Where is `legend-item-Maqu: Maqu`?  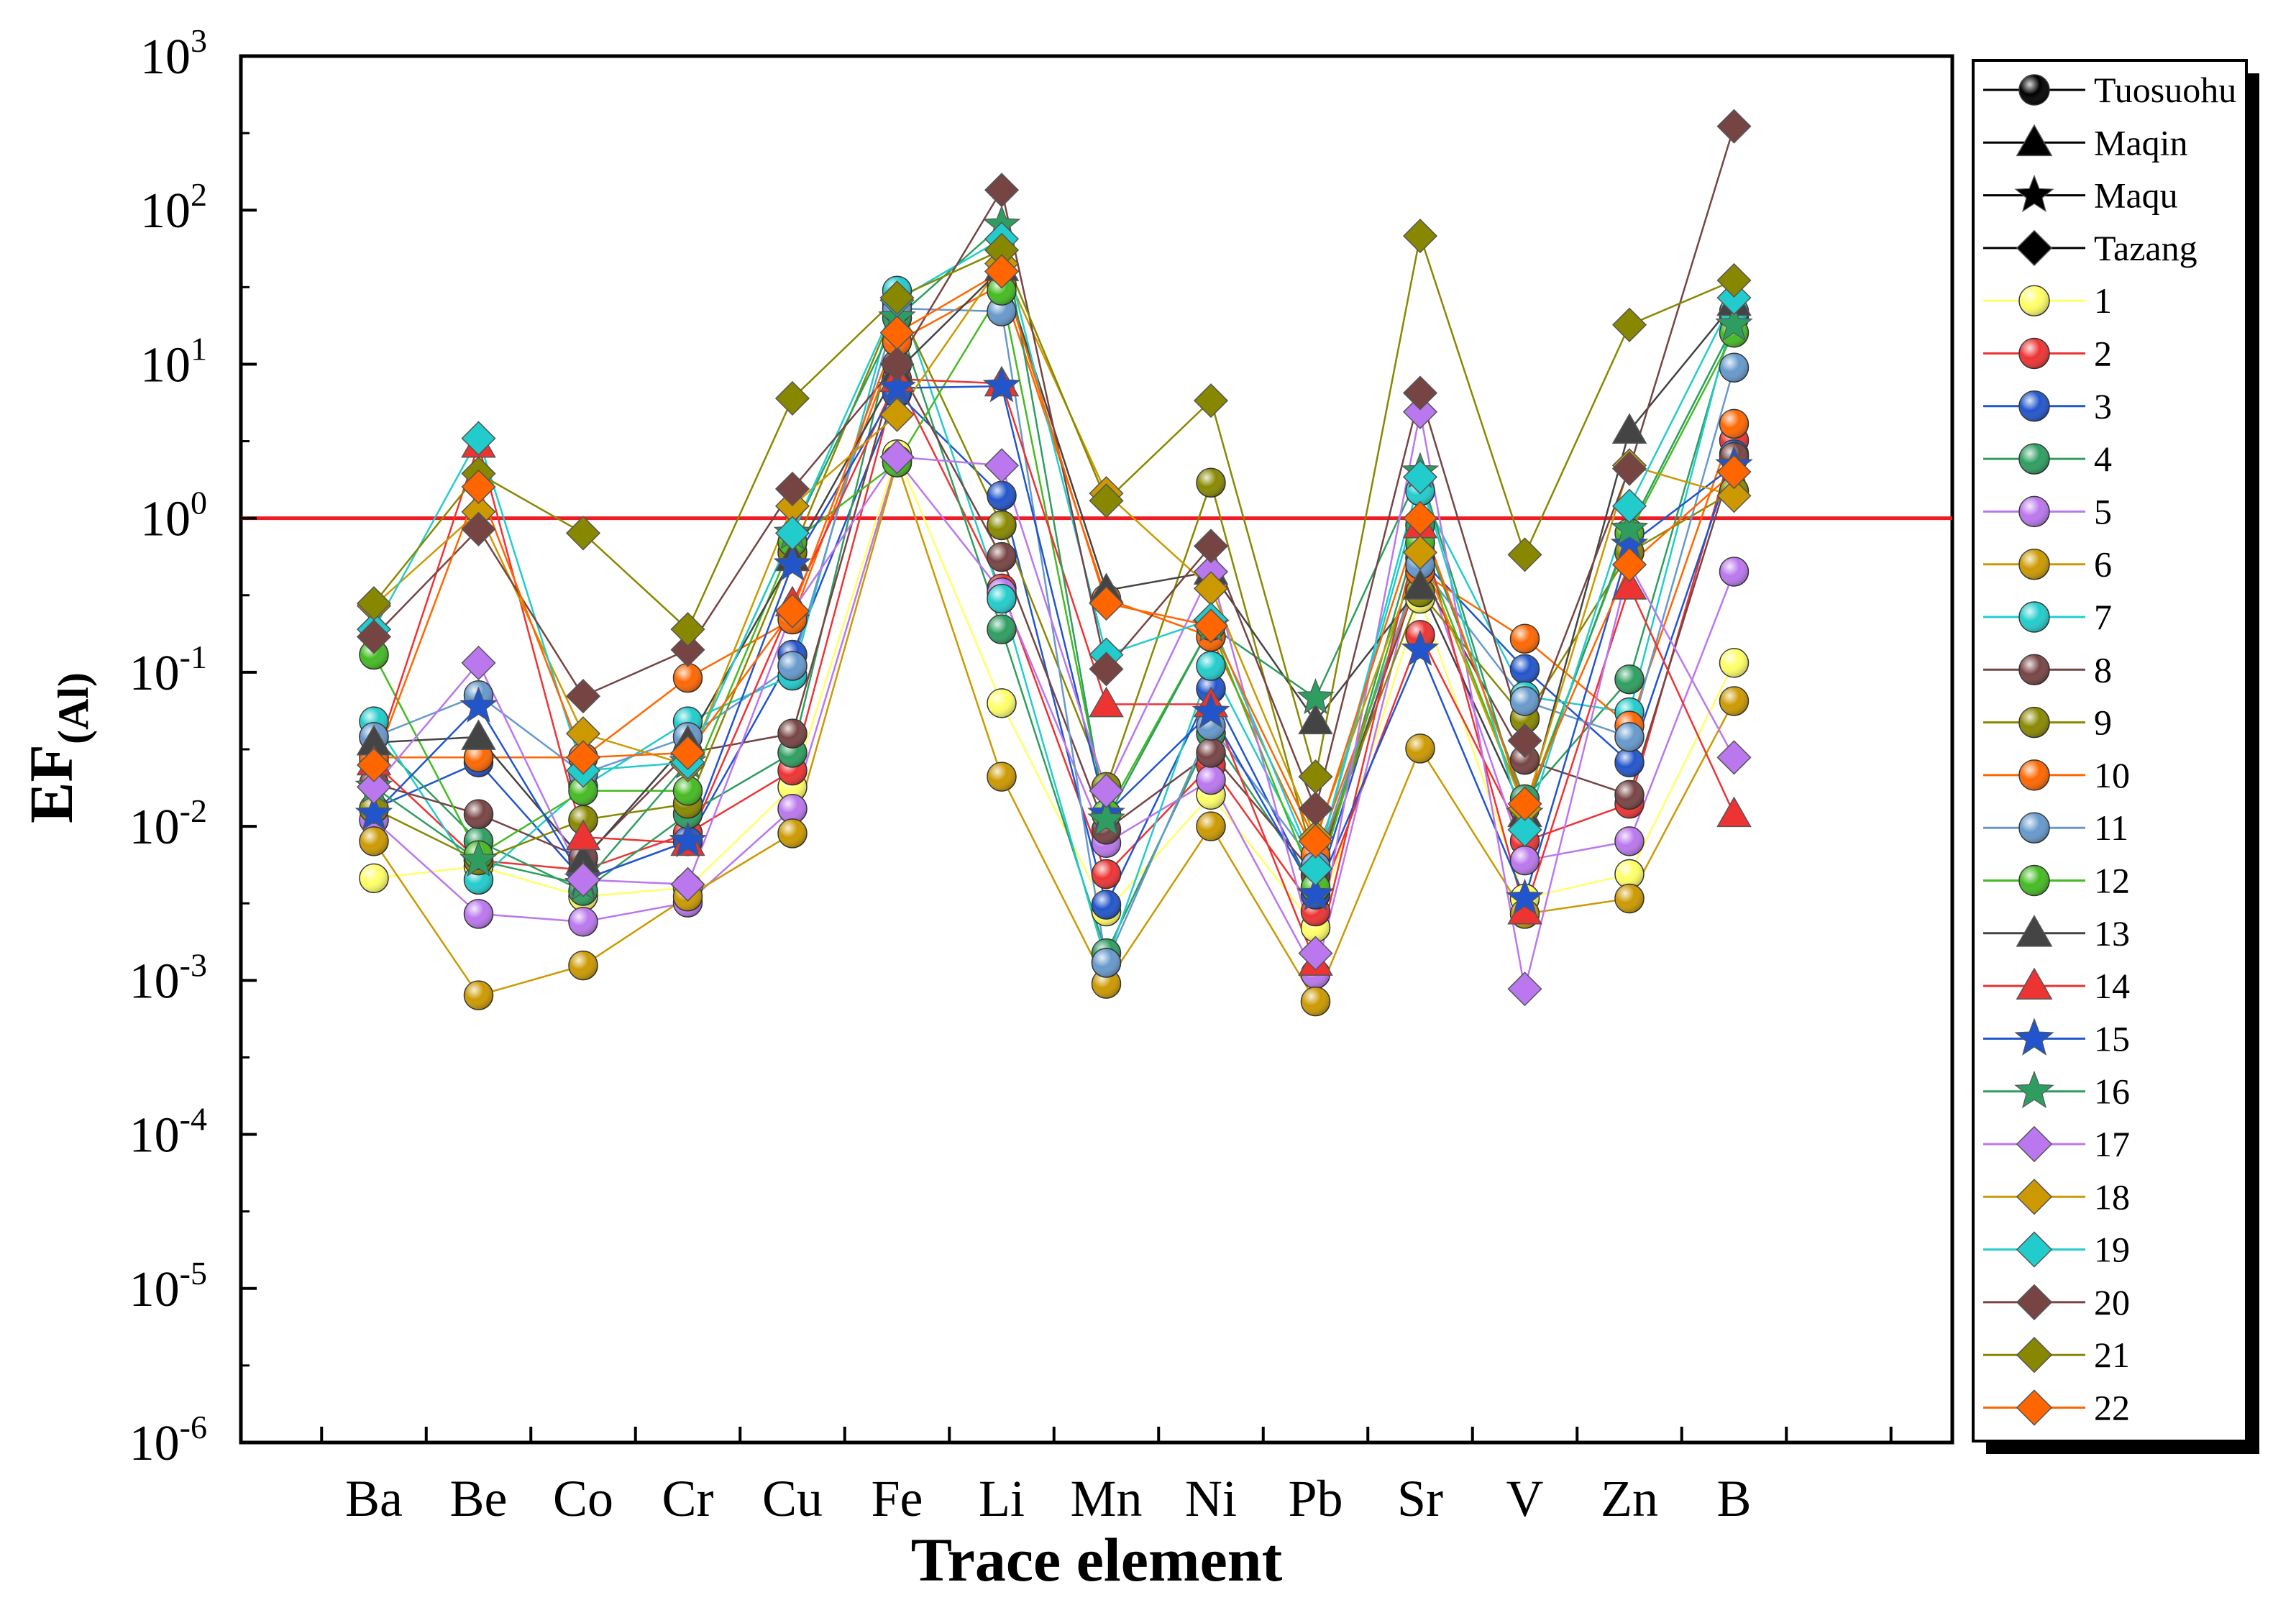 legend-item-Maqu: Maqu is located at coordinates (2080, 195).